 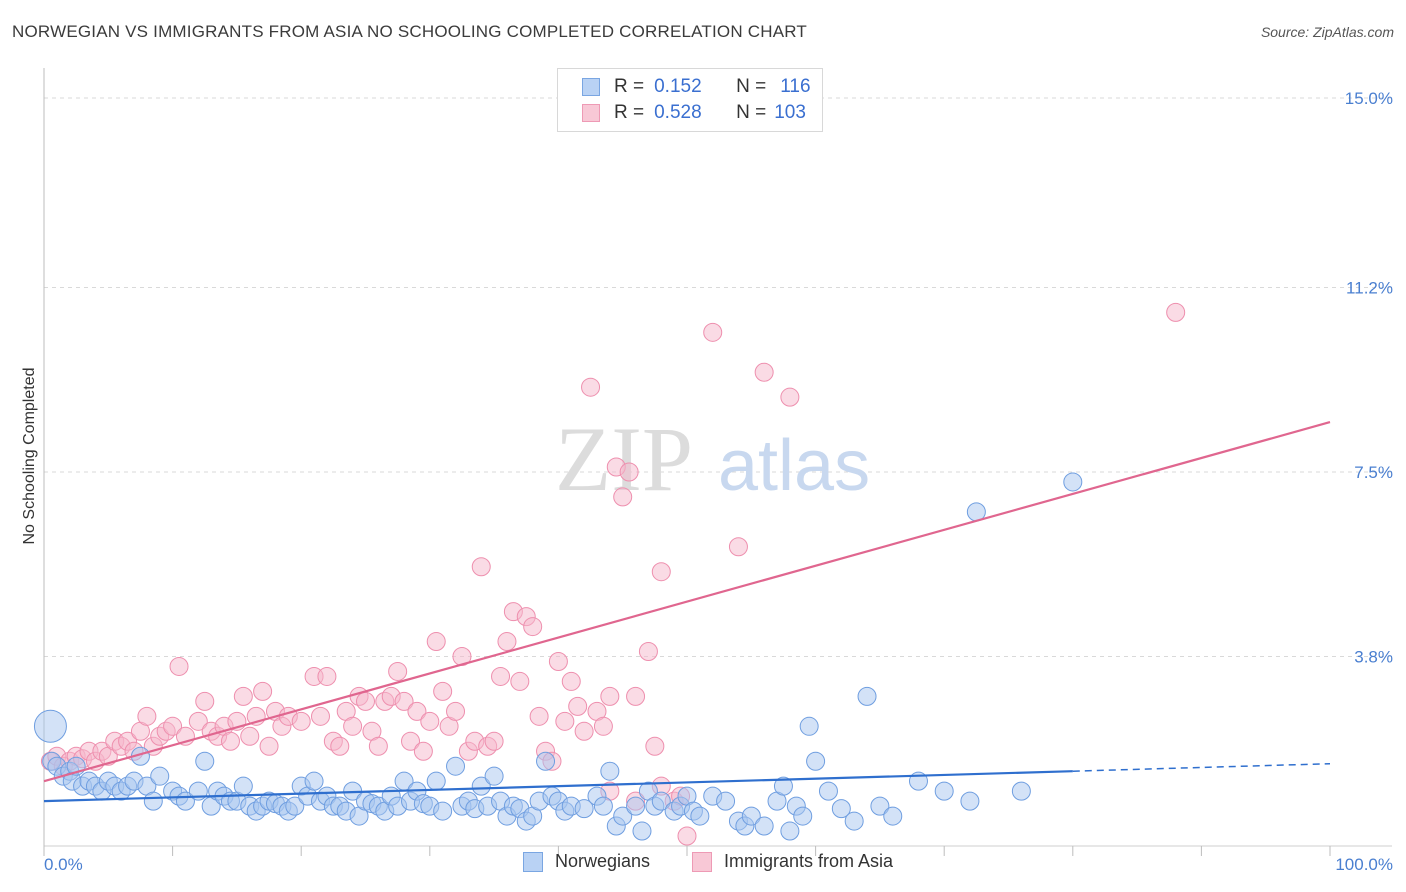 What do you see at coordinates (678, 86) in the screenshot?
I see `legend-r-value: 0.152` at bounding box center [678, 86].